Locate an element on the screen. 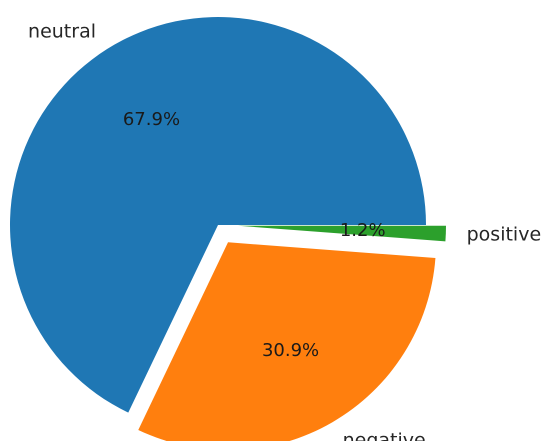 This screenshot has width=544, height=441. slice-label-negative: negative is located at coordinates (384, 435).